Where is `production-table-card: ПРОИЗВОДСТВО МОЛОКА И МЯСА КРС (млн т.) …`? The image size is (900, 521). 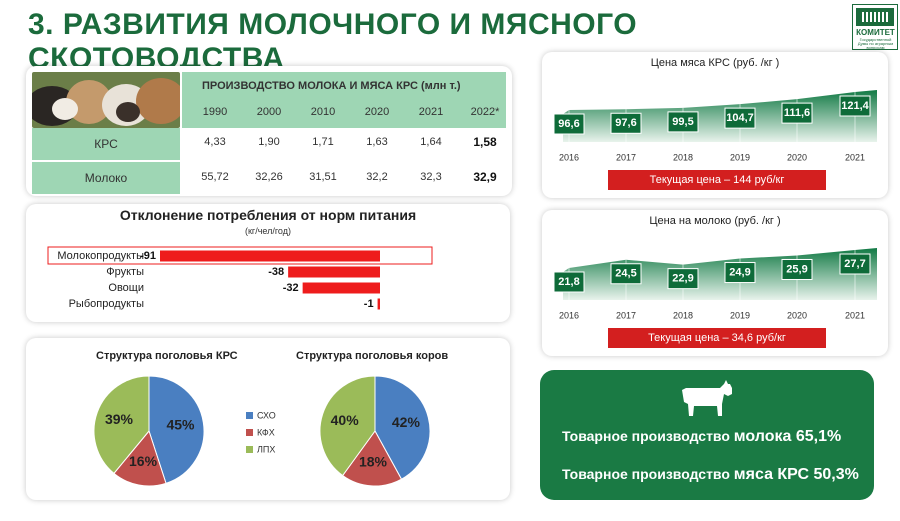 production-table-card: ПРОИЗВОДСТВО МОЛОКА И МЯСА КРС (млн т.) … is located at coordinates (269, 131).